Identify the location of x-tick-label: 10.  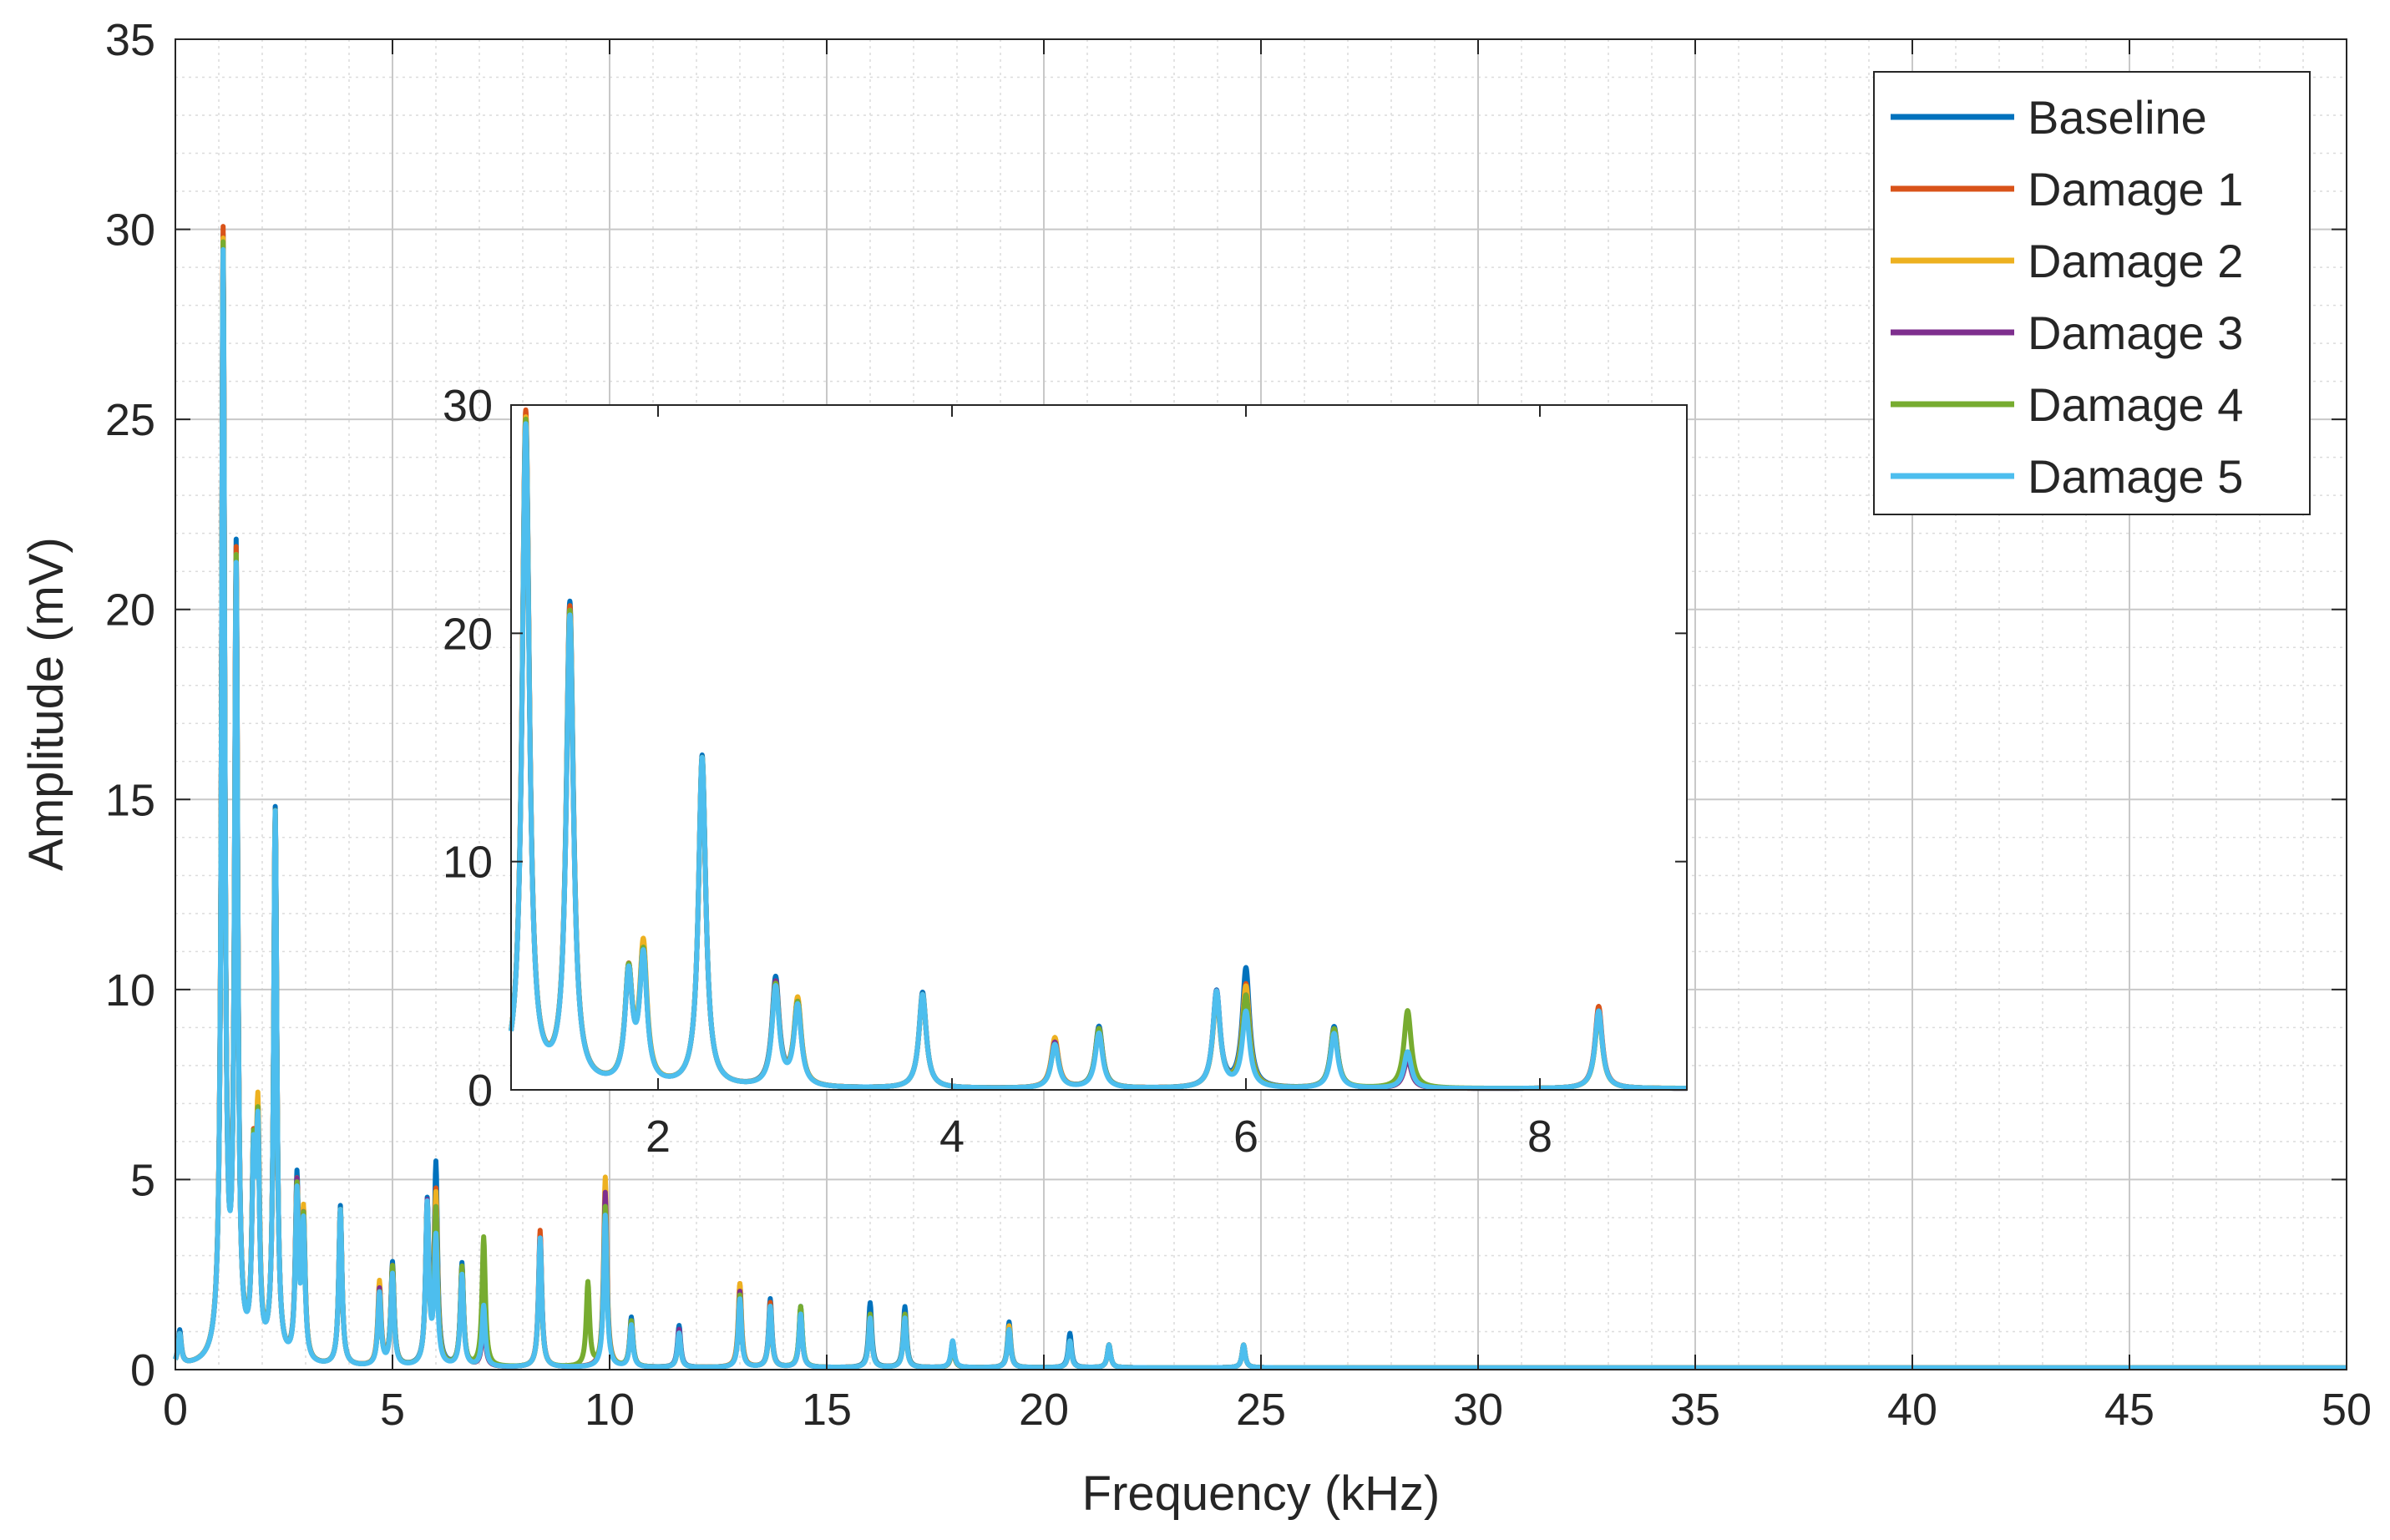
(610, 1410).